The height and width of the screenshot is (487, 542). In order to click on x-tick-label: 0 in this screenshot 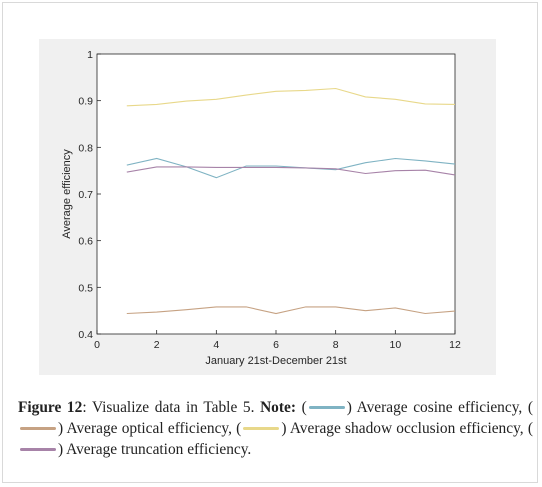, I will do `click(97, 345)`.